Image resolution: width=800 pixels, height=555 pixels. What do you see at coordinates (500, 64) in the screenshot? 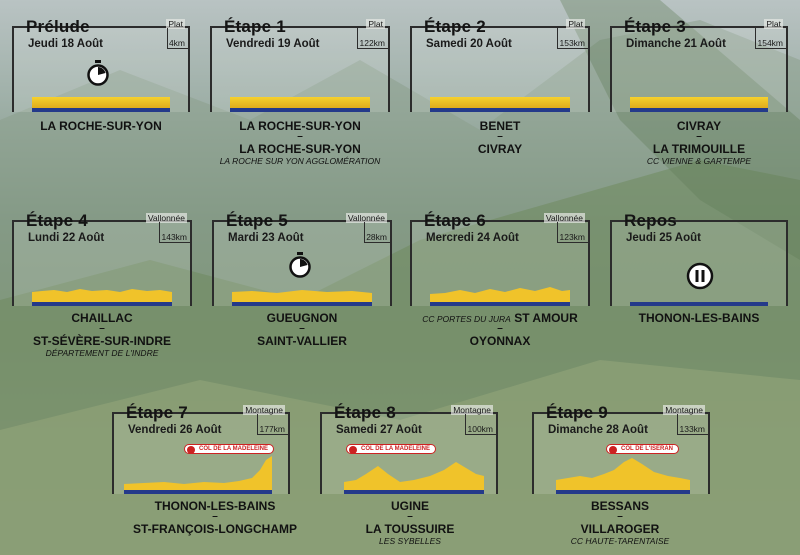
I see `stage-card-2: Étape 2 Samedi 20 Août Plat 153km` at bounding box center [500, 64].